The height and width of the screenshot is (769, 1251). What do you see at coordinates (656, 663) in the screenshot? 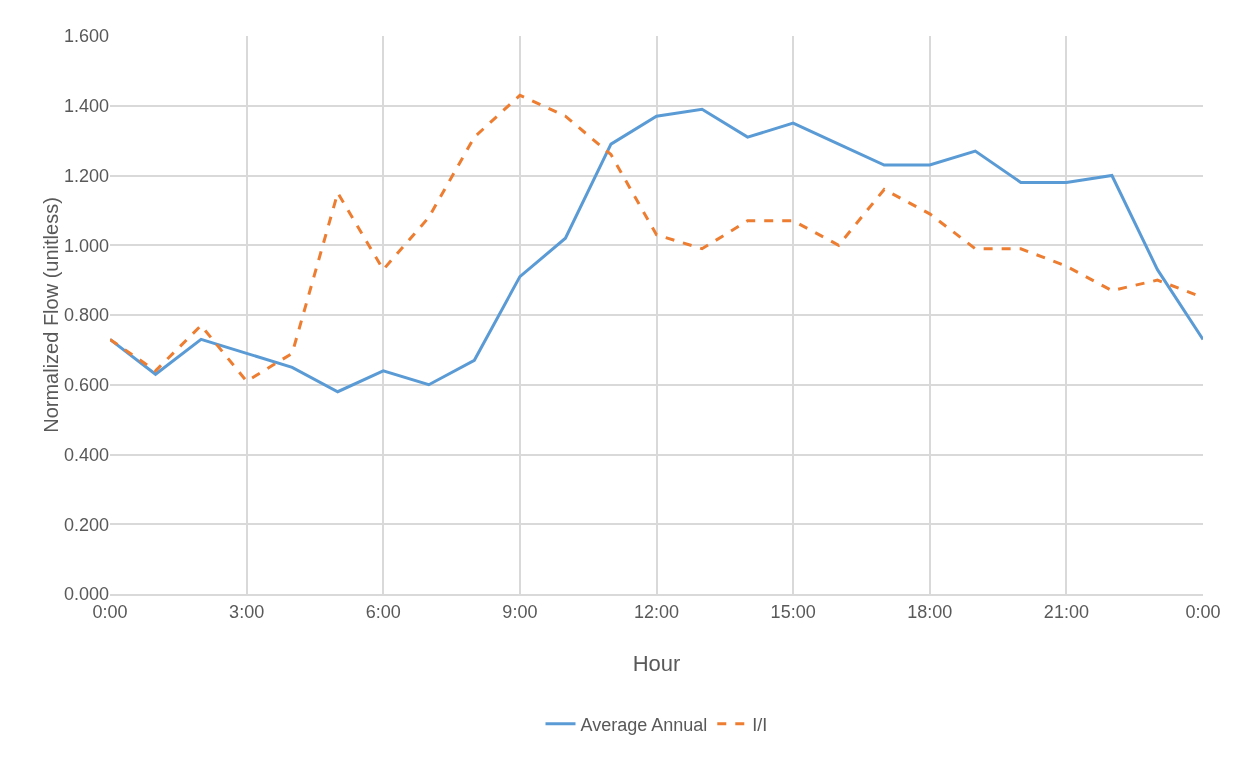
I see `x-axis-title: Hour` at bounding box center [656, 663].